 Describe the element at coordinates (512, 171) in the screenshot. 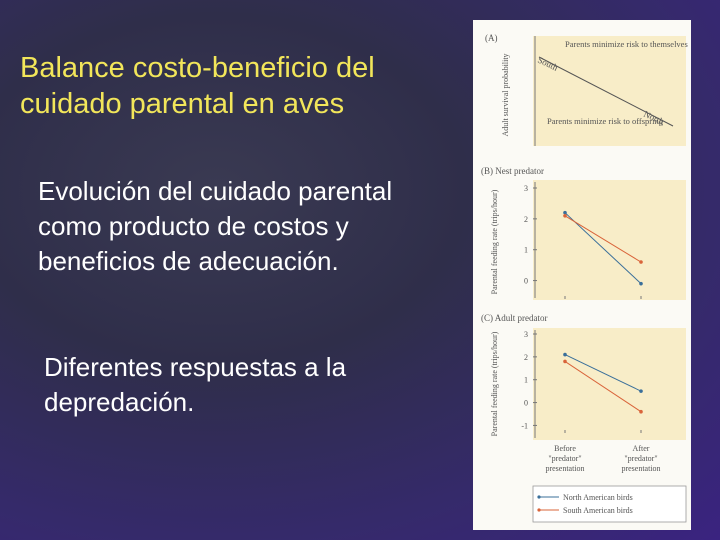

I see `panel-b-label: (B) Nest predator` at that location.